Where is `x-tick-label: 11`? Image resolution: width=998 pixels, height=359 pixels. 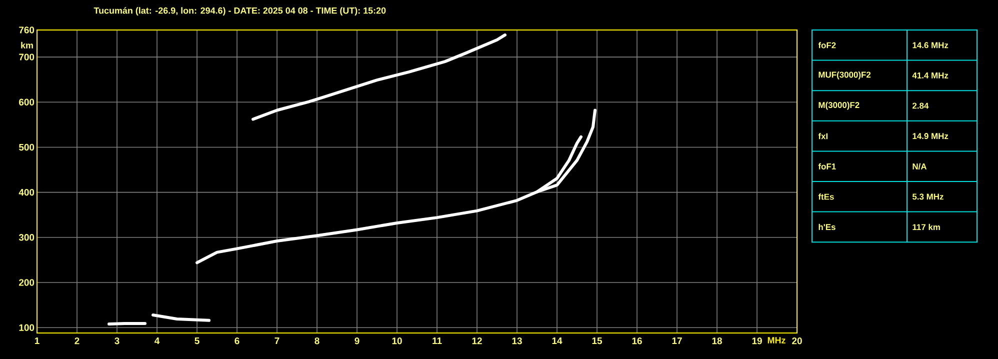
x-tick-label: 11 is located at coordinates (437, 341).